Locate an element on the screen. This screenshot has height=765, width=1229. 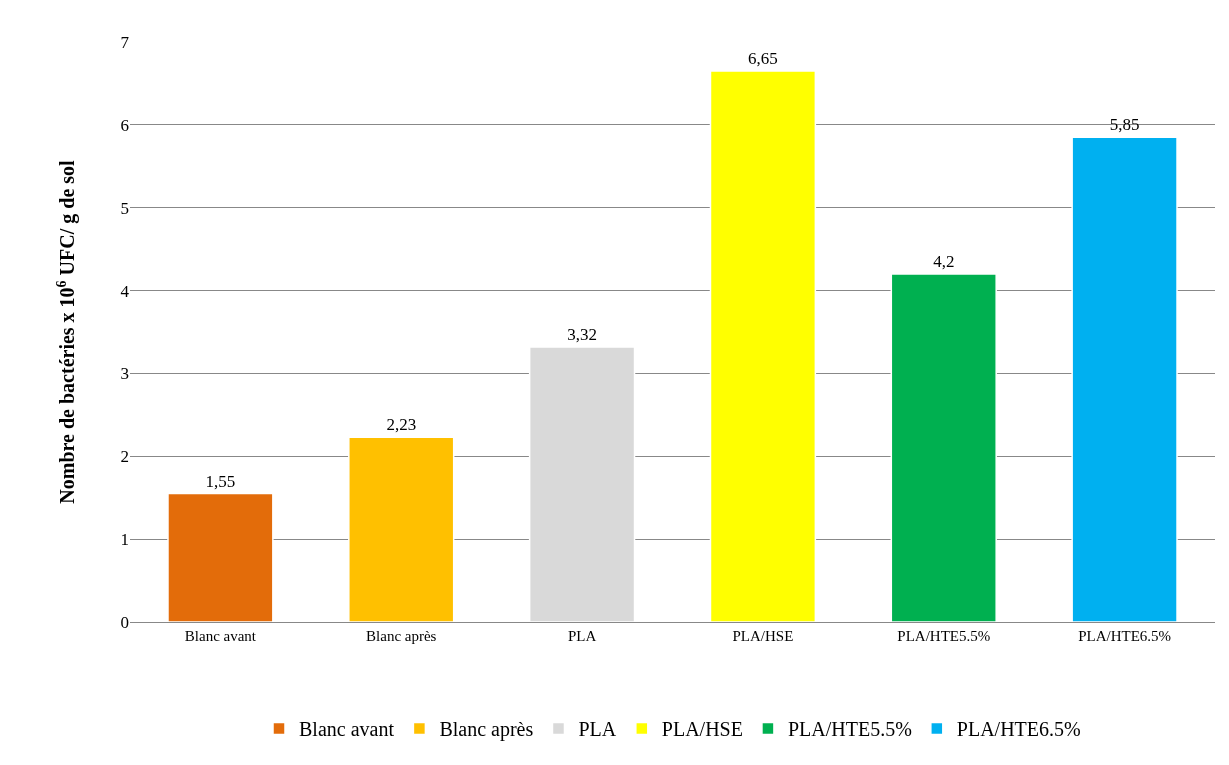
y-tick-label: 5 is located at coordinates (124, 208).